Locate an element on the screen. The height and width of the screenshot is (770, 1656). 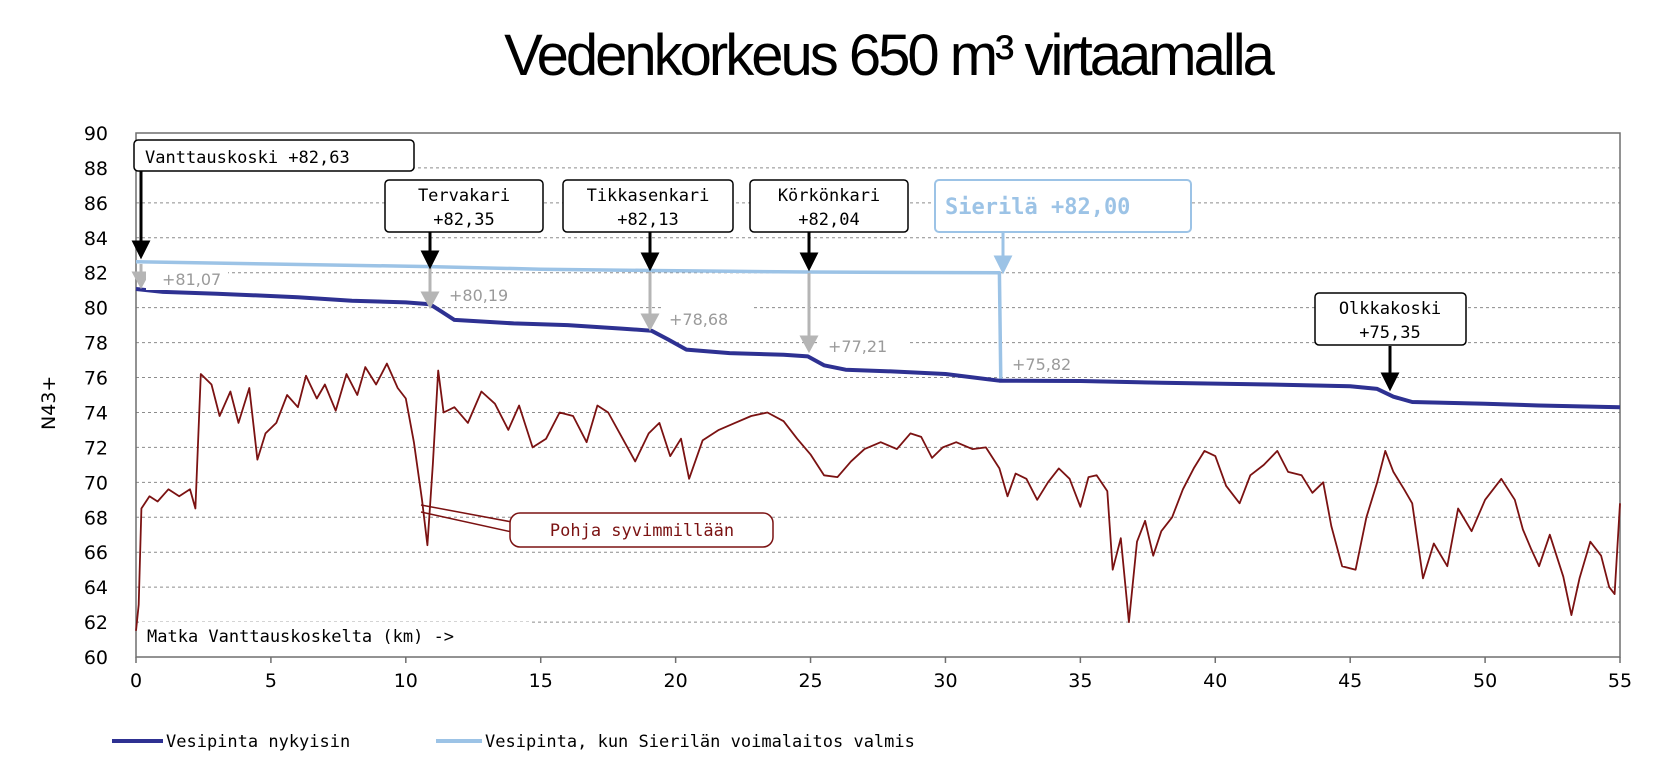
x-axis-label-box is located at coordinates (335, 636).